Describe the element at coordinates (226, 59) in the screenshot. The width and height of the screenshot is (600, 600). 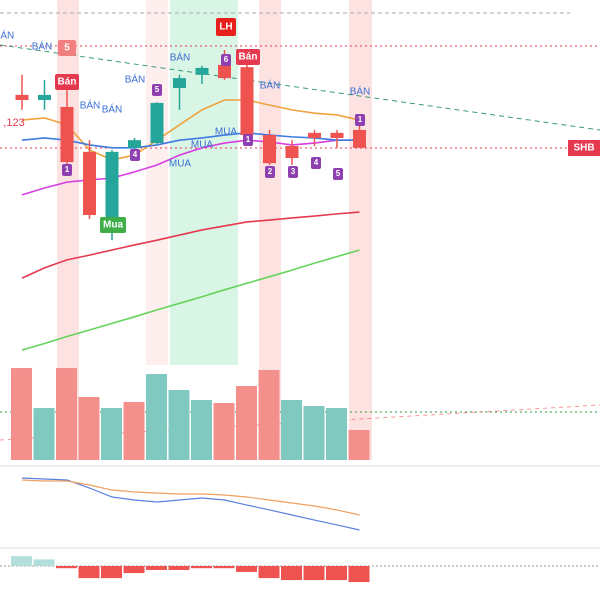
I see `badge: 6` at that location.